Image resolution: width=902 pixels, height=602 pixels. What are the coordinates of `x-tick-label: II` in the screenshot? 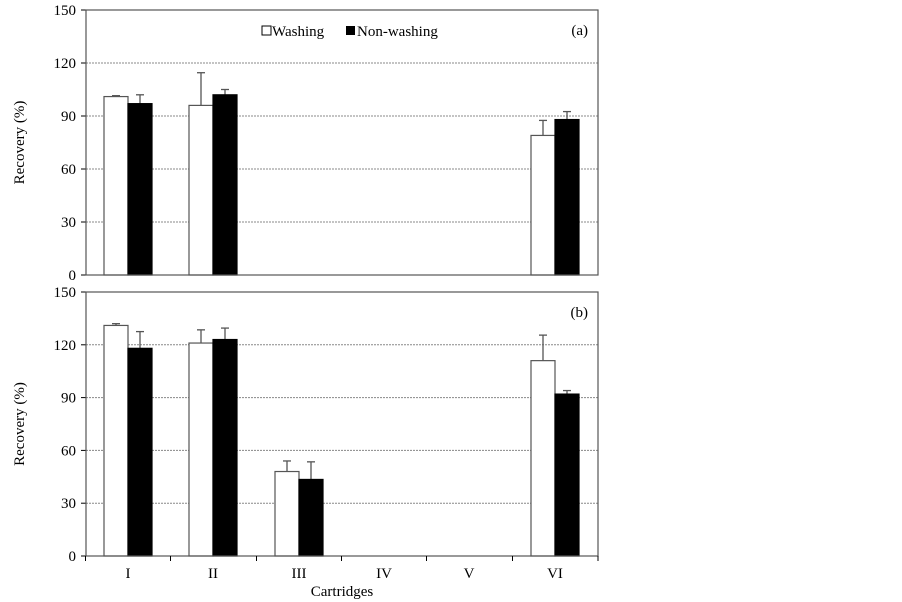 It's located at (213, 574).